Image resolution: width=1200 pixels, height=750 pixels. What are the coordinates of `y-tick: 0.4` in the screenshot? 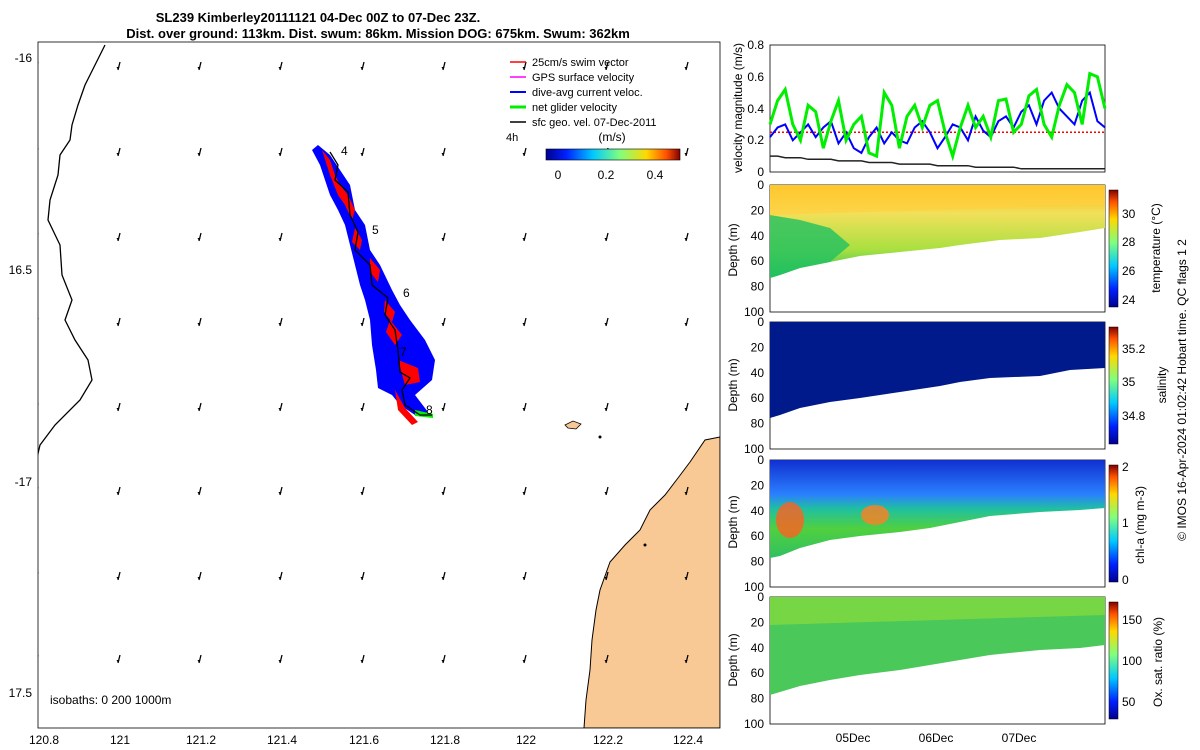 It's located at (755, 109).